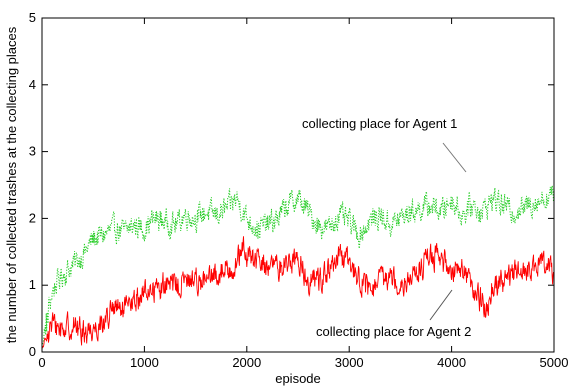  I want to click on y-tick-label-3: 3, so click(32, 151).